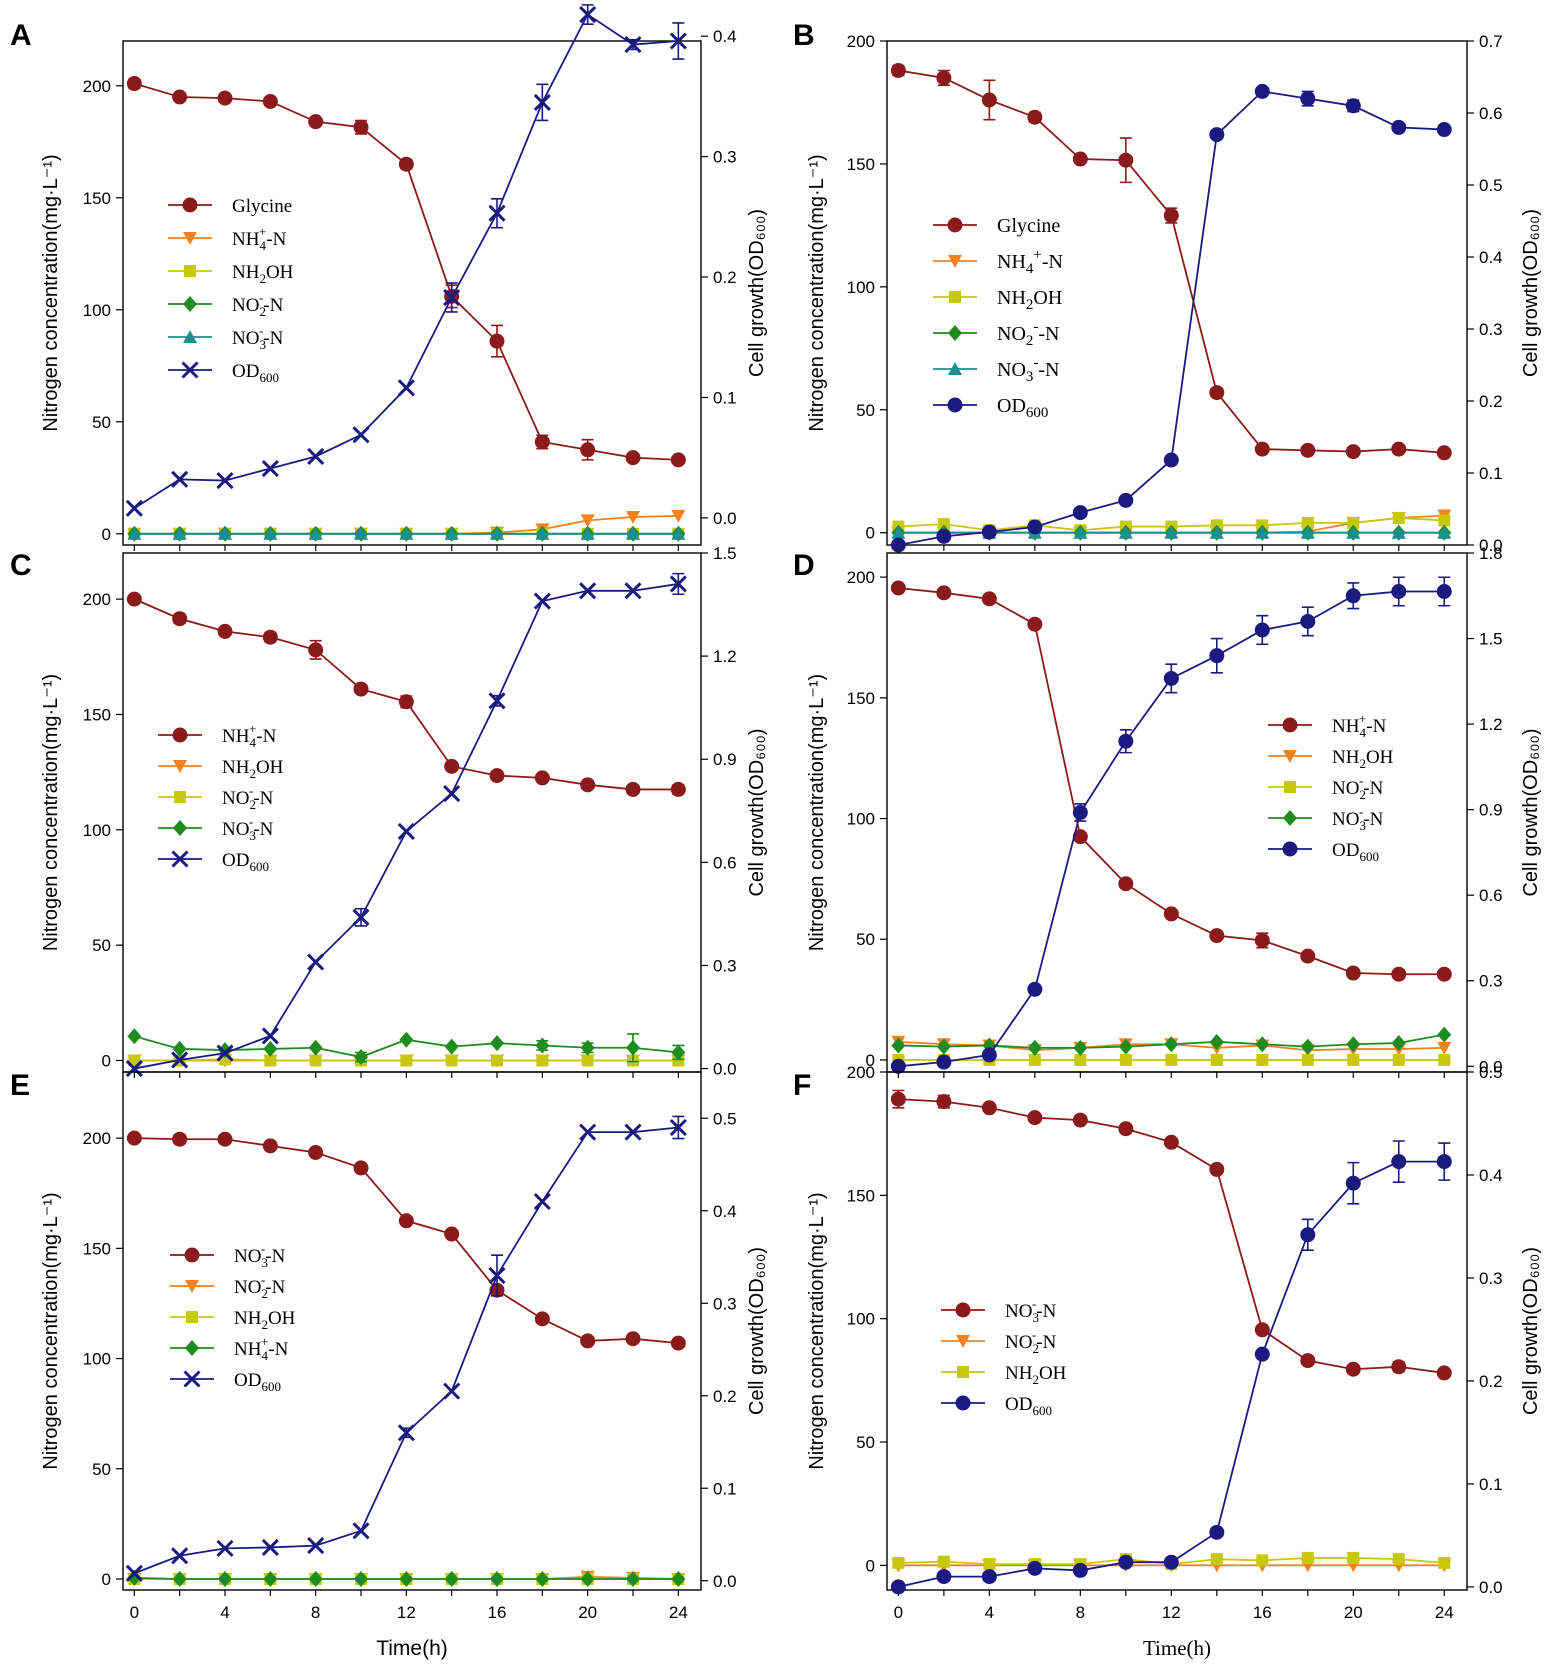  I want to click on x-axis-title: Time(h), so click(412, 1648).